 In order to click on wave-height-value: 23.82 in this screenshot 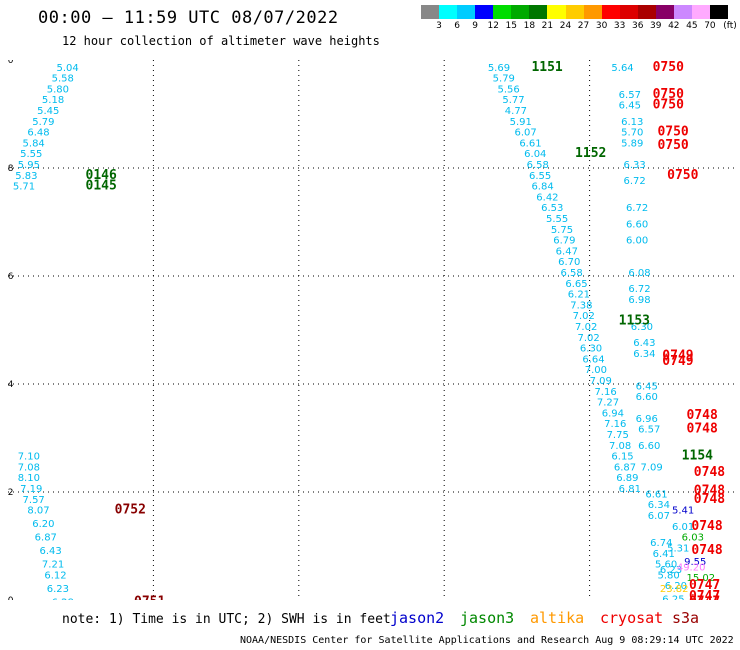, I will do `click(674, 589)`.